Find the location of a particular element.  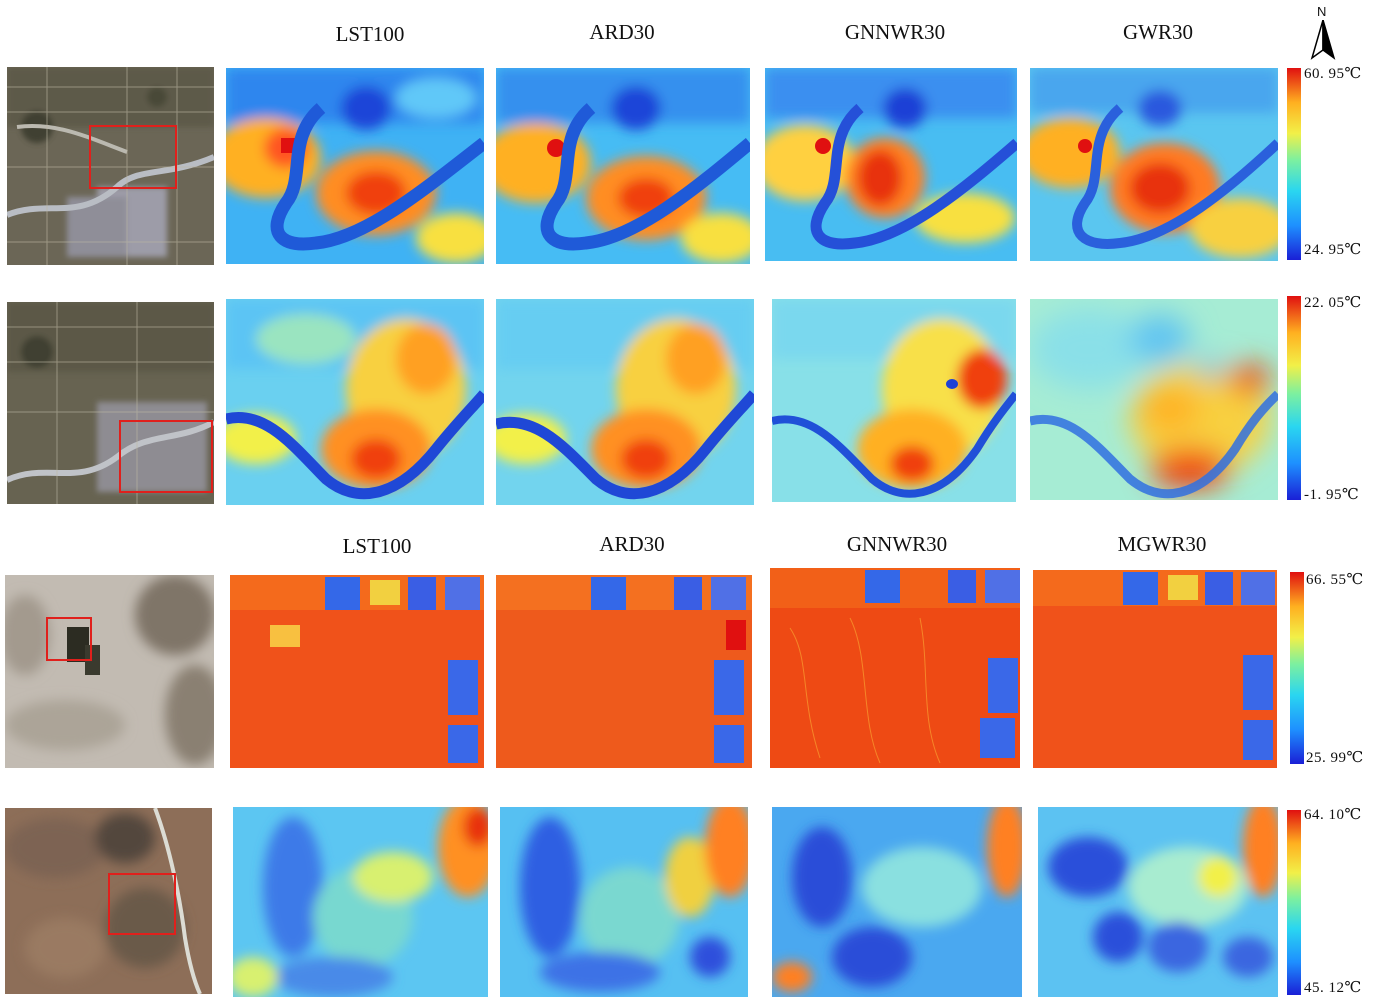

header-gnnwr30-top: GNNWR30 is located at coordinates (895, 32).